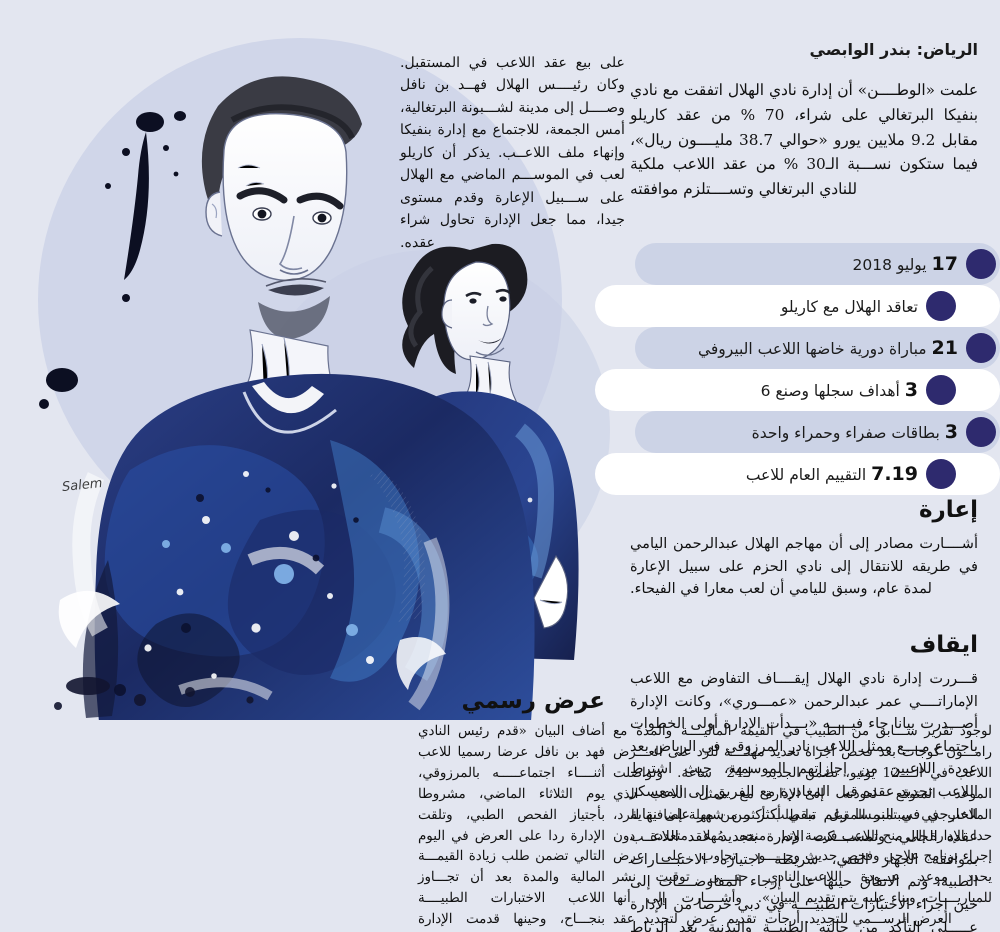  What do you see at coordinates (893, 49) in the screenshot?
I see `byline: الرياض: بندر الوابصي` at bounding box center [893, 49].